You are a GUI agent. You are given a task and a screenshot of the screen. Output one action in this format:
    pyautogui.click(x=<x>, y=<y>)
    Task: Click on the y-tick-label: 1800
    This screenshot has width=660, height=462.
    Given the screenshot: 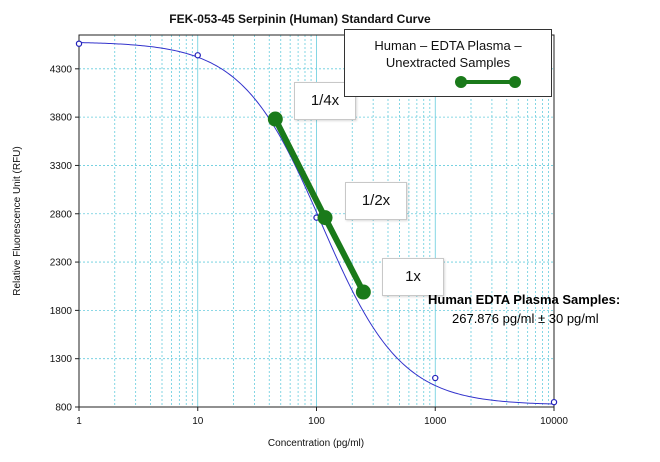 What is the action you would take?
    pyautogui.click(x=61, y=311)
    